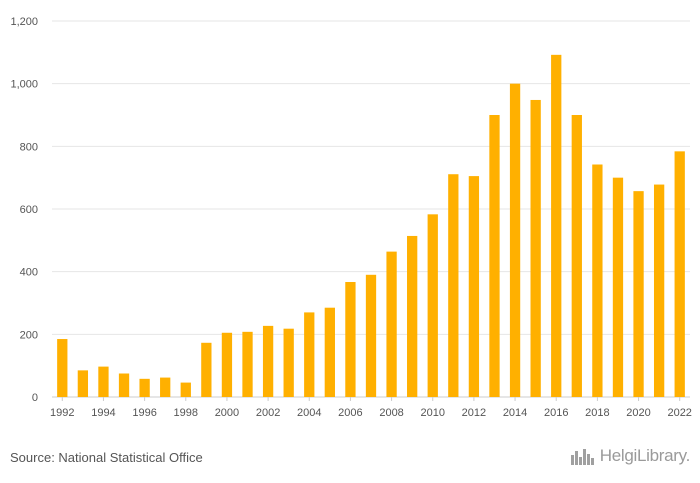  I want to click on y-tick-label: 1,200, so click(24, 22).